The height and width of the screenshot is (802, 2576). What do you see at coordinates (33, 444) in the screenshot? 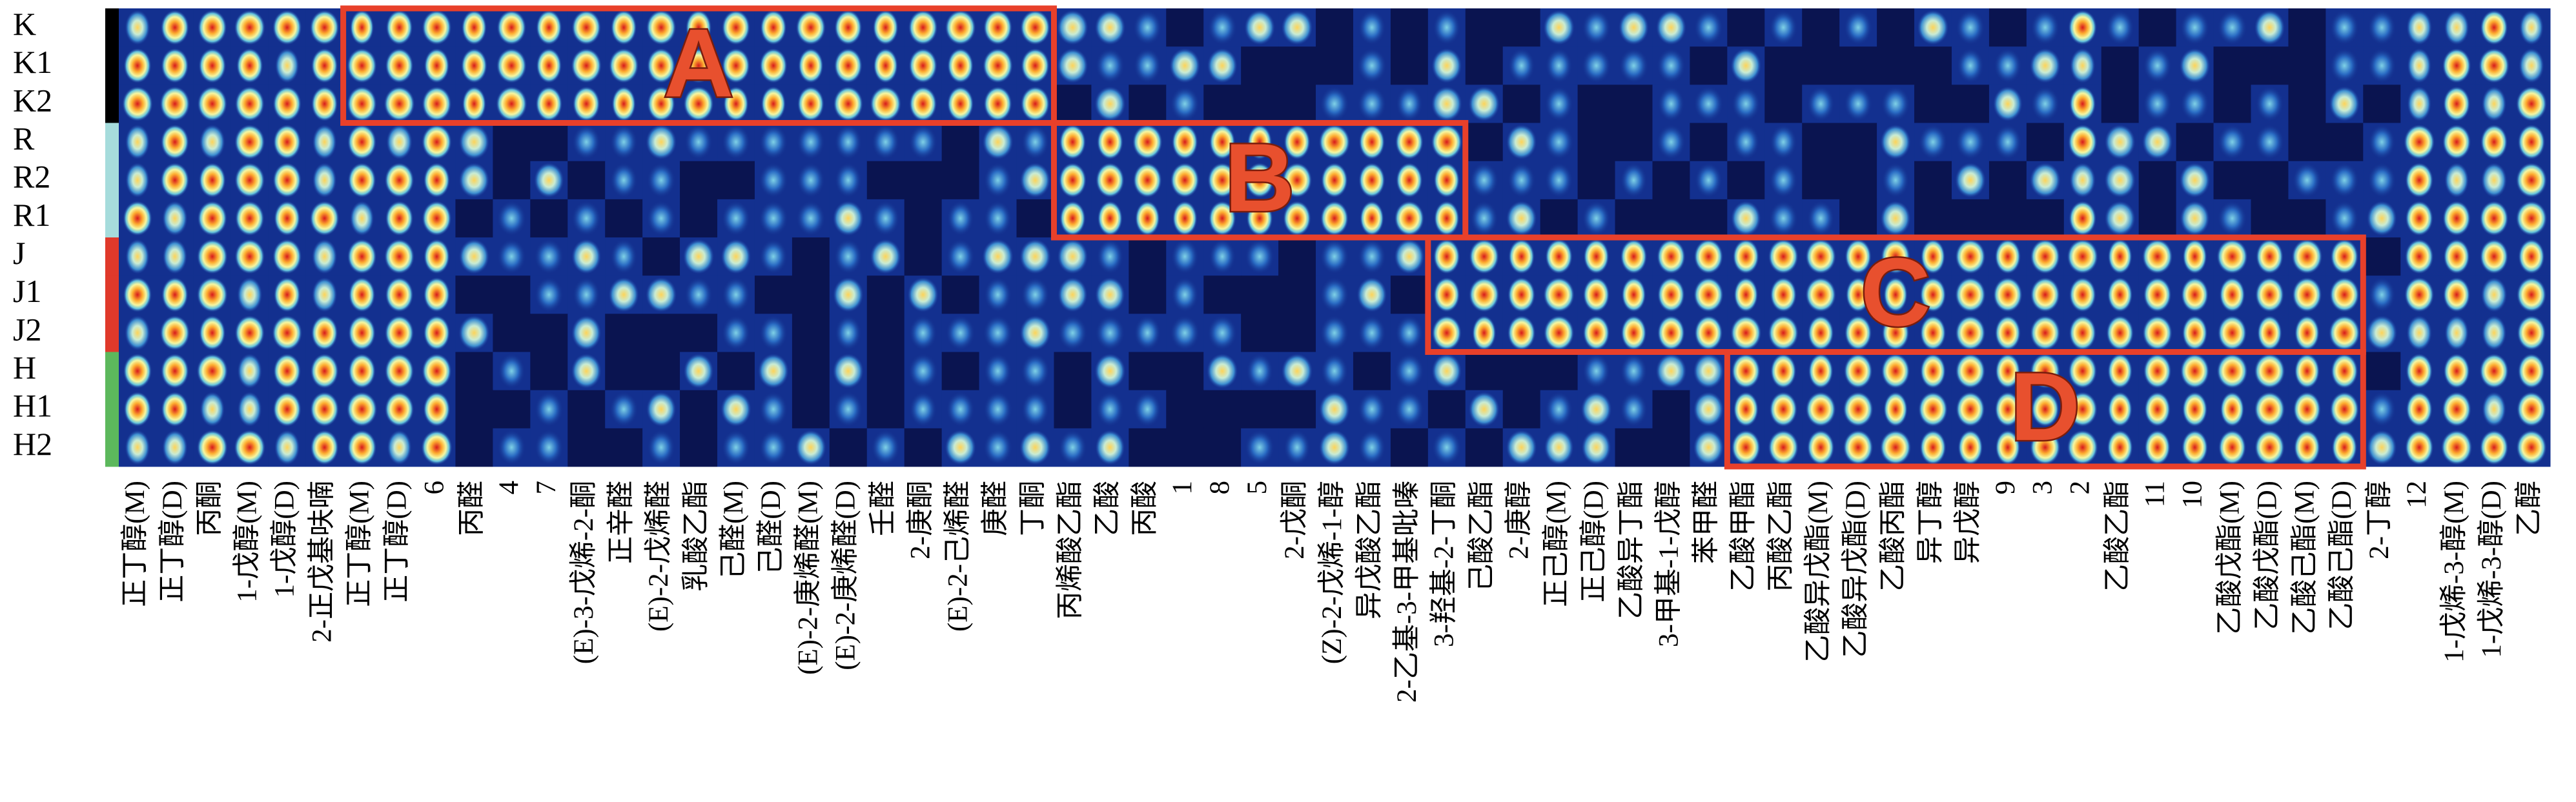
I see `row-label: H2` at bounding box center [33, 444].